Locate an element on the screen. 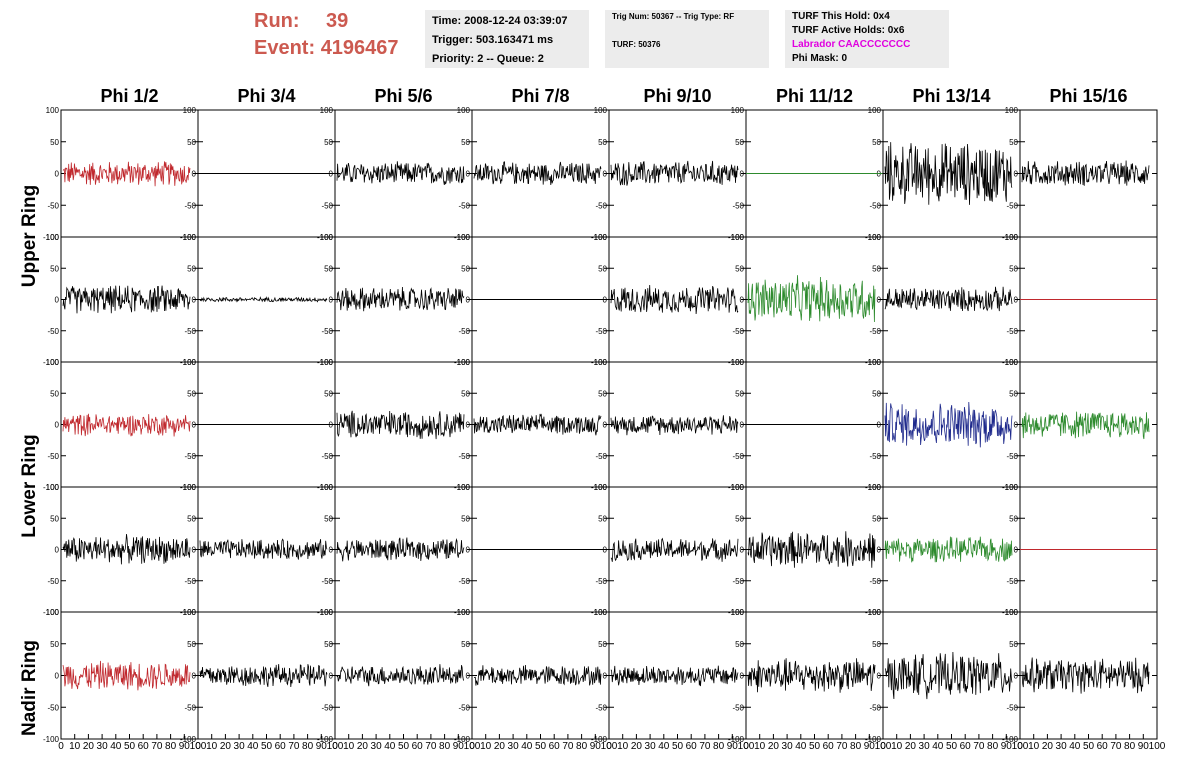 The height and width of the screenshot is (778, 1196). waveform-panel is located at coordinates (1088, 549).